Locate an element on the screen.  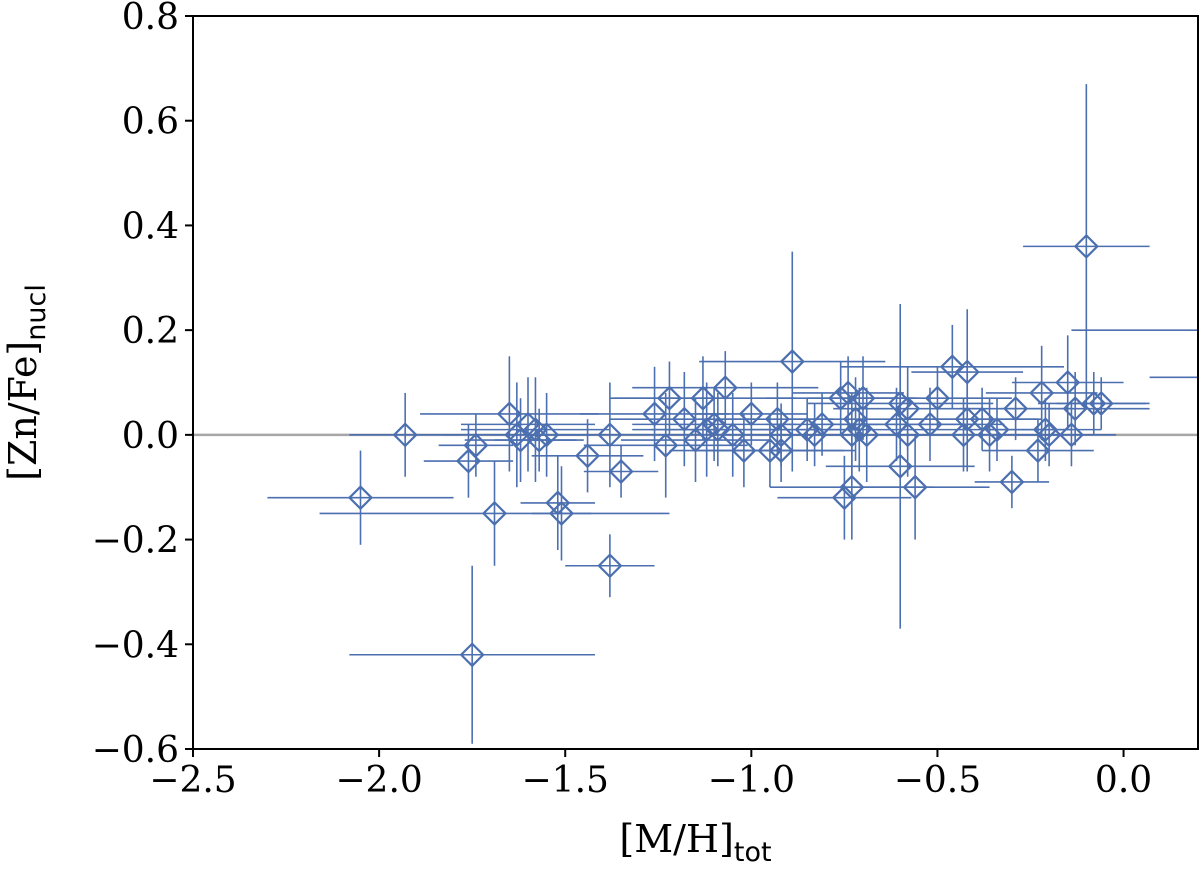
x-tick-label: −1.5 is located at coordinates (565, 780).